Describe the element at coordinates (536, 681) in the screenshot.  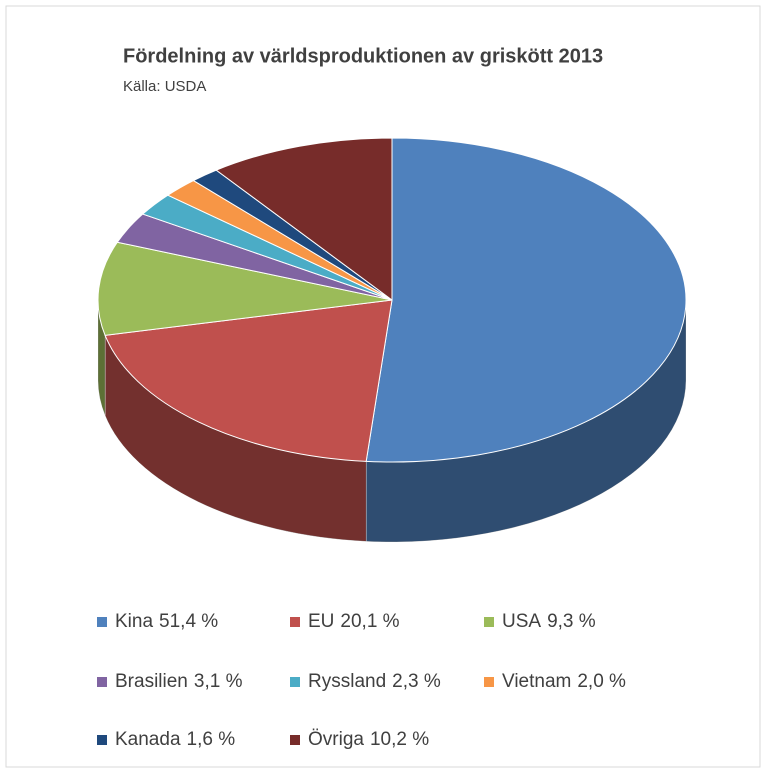
I see `legend-category: Vietnam` at that location.